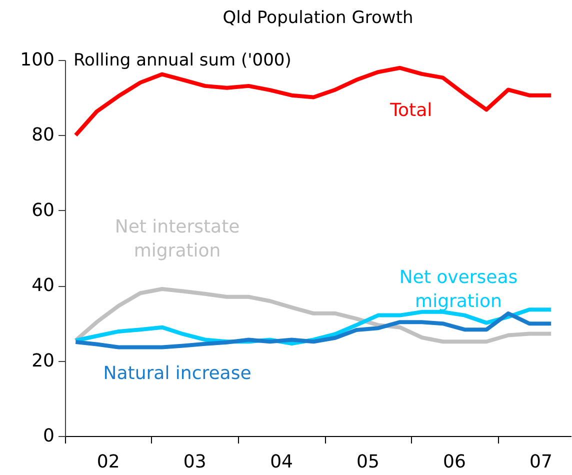 This screenshot has width=572, height=475. What do you see at coordinates (183, 60) in the screenshot?
I see `y-axis-title: Rolling annual sum ('000)` at bounding box center [183, 60].